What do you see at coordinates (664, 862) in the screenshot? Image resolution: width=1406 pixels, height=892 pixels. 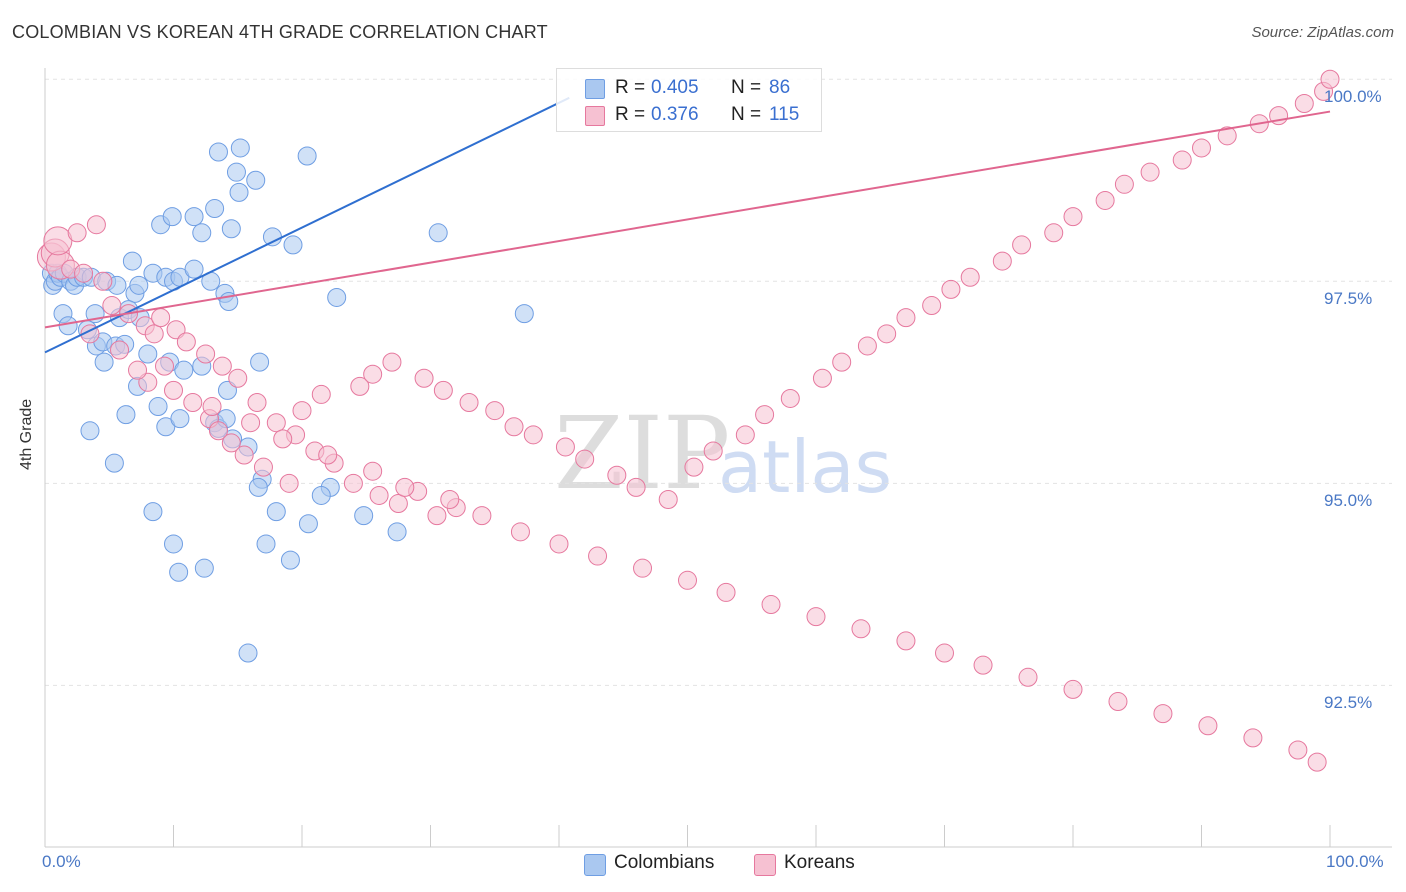 I see `bottom-legend-label-colombians: Colombians` at bounding box center [664, 862].